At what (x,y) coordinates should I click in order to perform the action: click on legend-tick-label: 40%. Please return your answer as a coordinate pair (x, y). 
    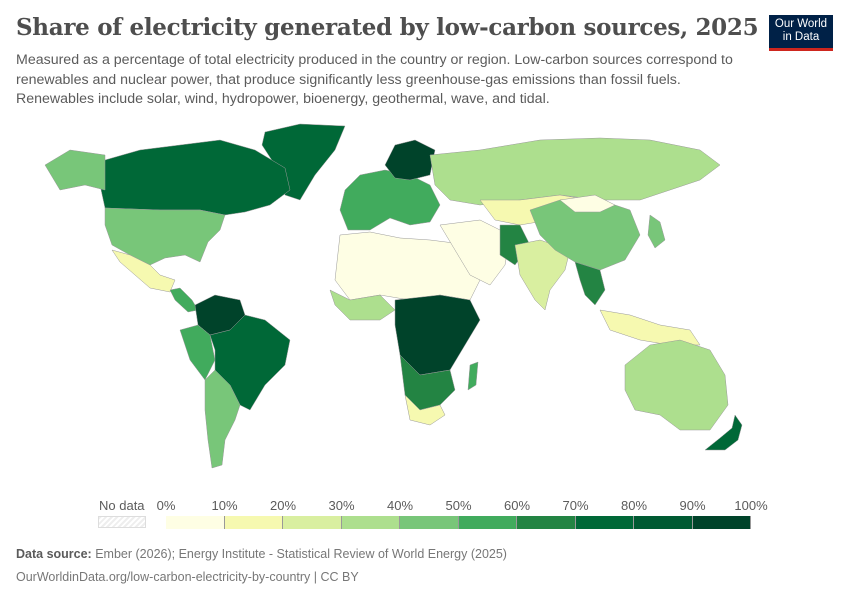
    Looking at the image, I should click on (400, 505).